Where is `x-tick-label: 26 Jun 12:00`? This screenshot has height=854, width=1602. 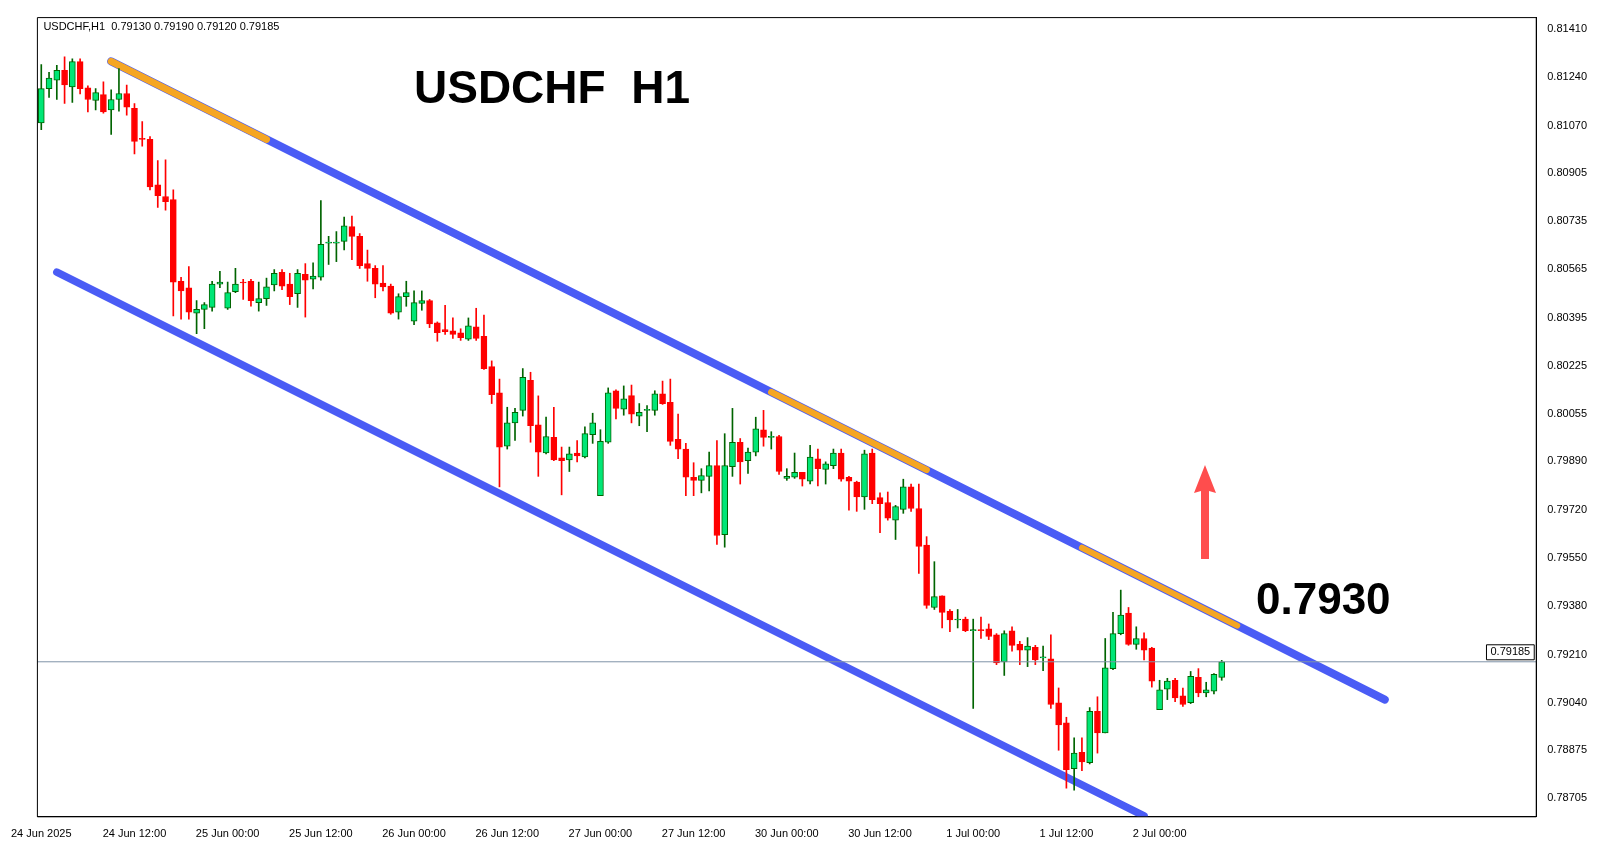 x-tick-label: 26 Jun 12:00 is located at coordinates (507, 833).